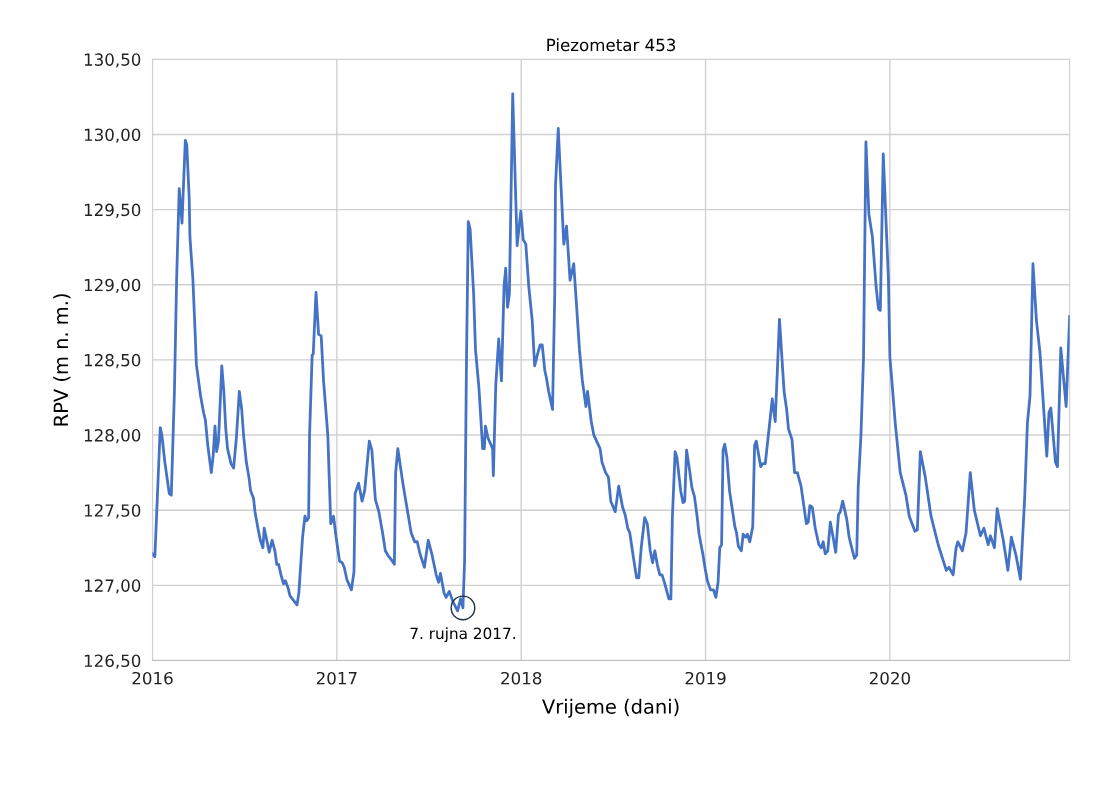 This screenshot has width=1105, height=791. Describe the element at coordinates (462, 635) in the screenshot. I see `annotation: 7. rujna 2017.` at that location.